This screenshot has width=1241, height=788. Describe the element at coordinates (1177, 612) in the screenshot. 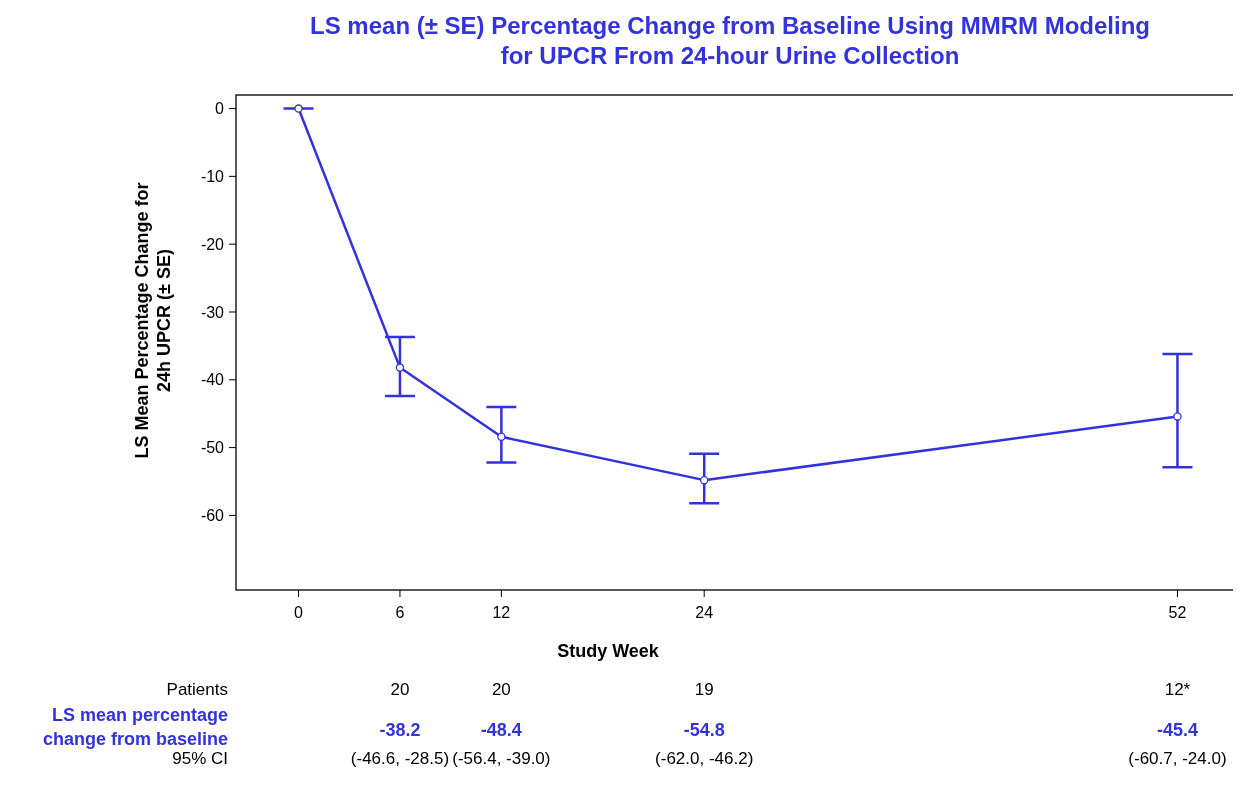

I see `x-tick-label: 52` at that location.